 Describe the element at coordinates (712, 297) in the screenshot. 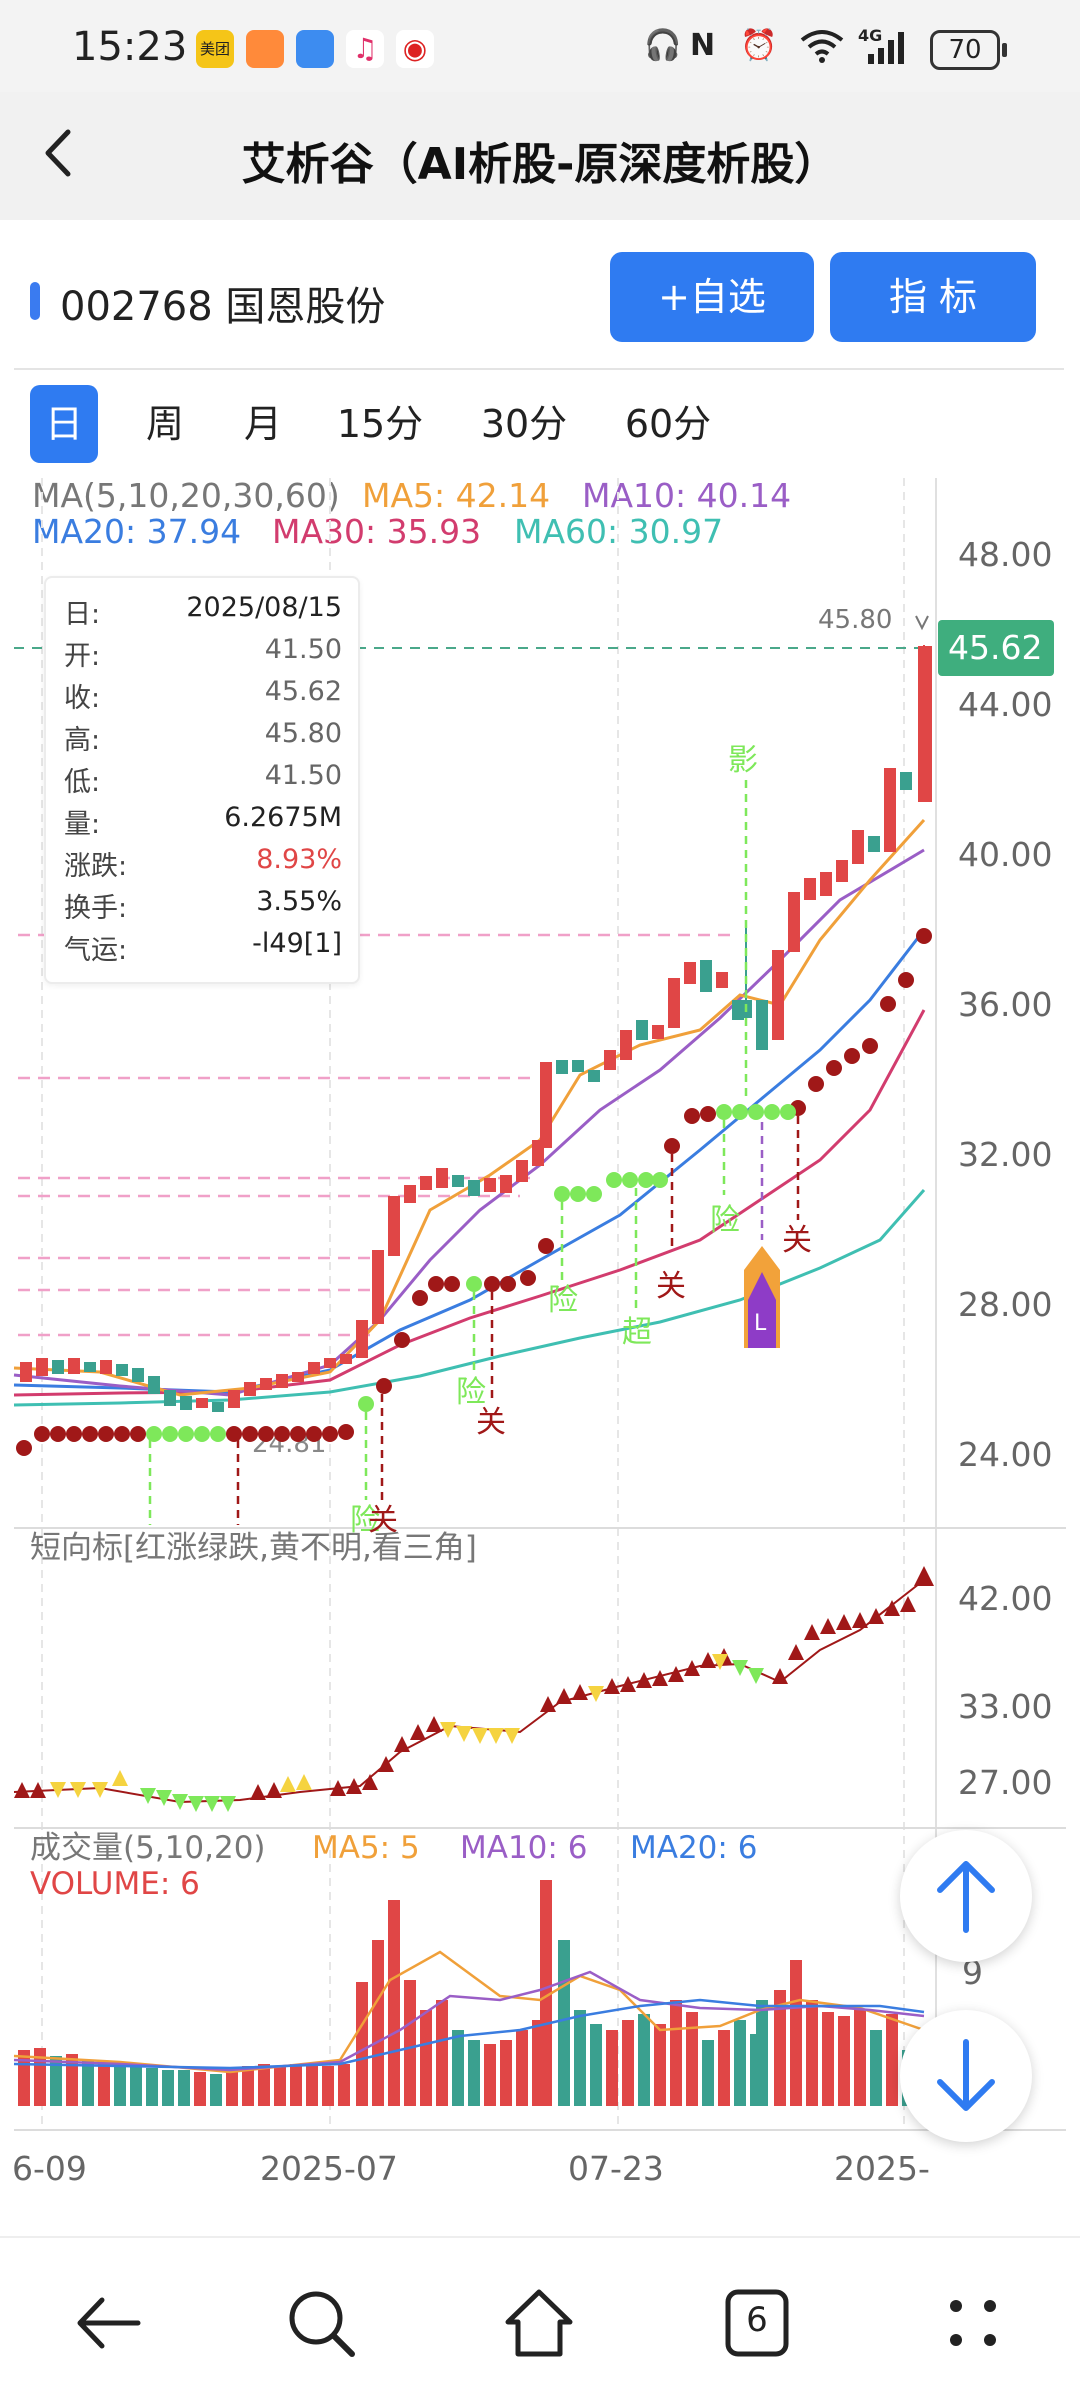

I see `add-watchlist-button: +自选` at that location.